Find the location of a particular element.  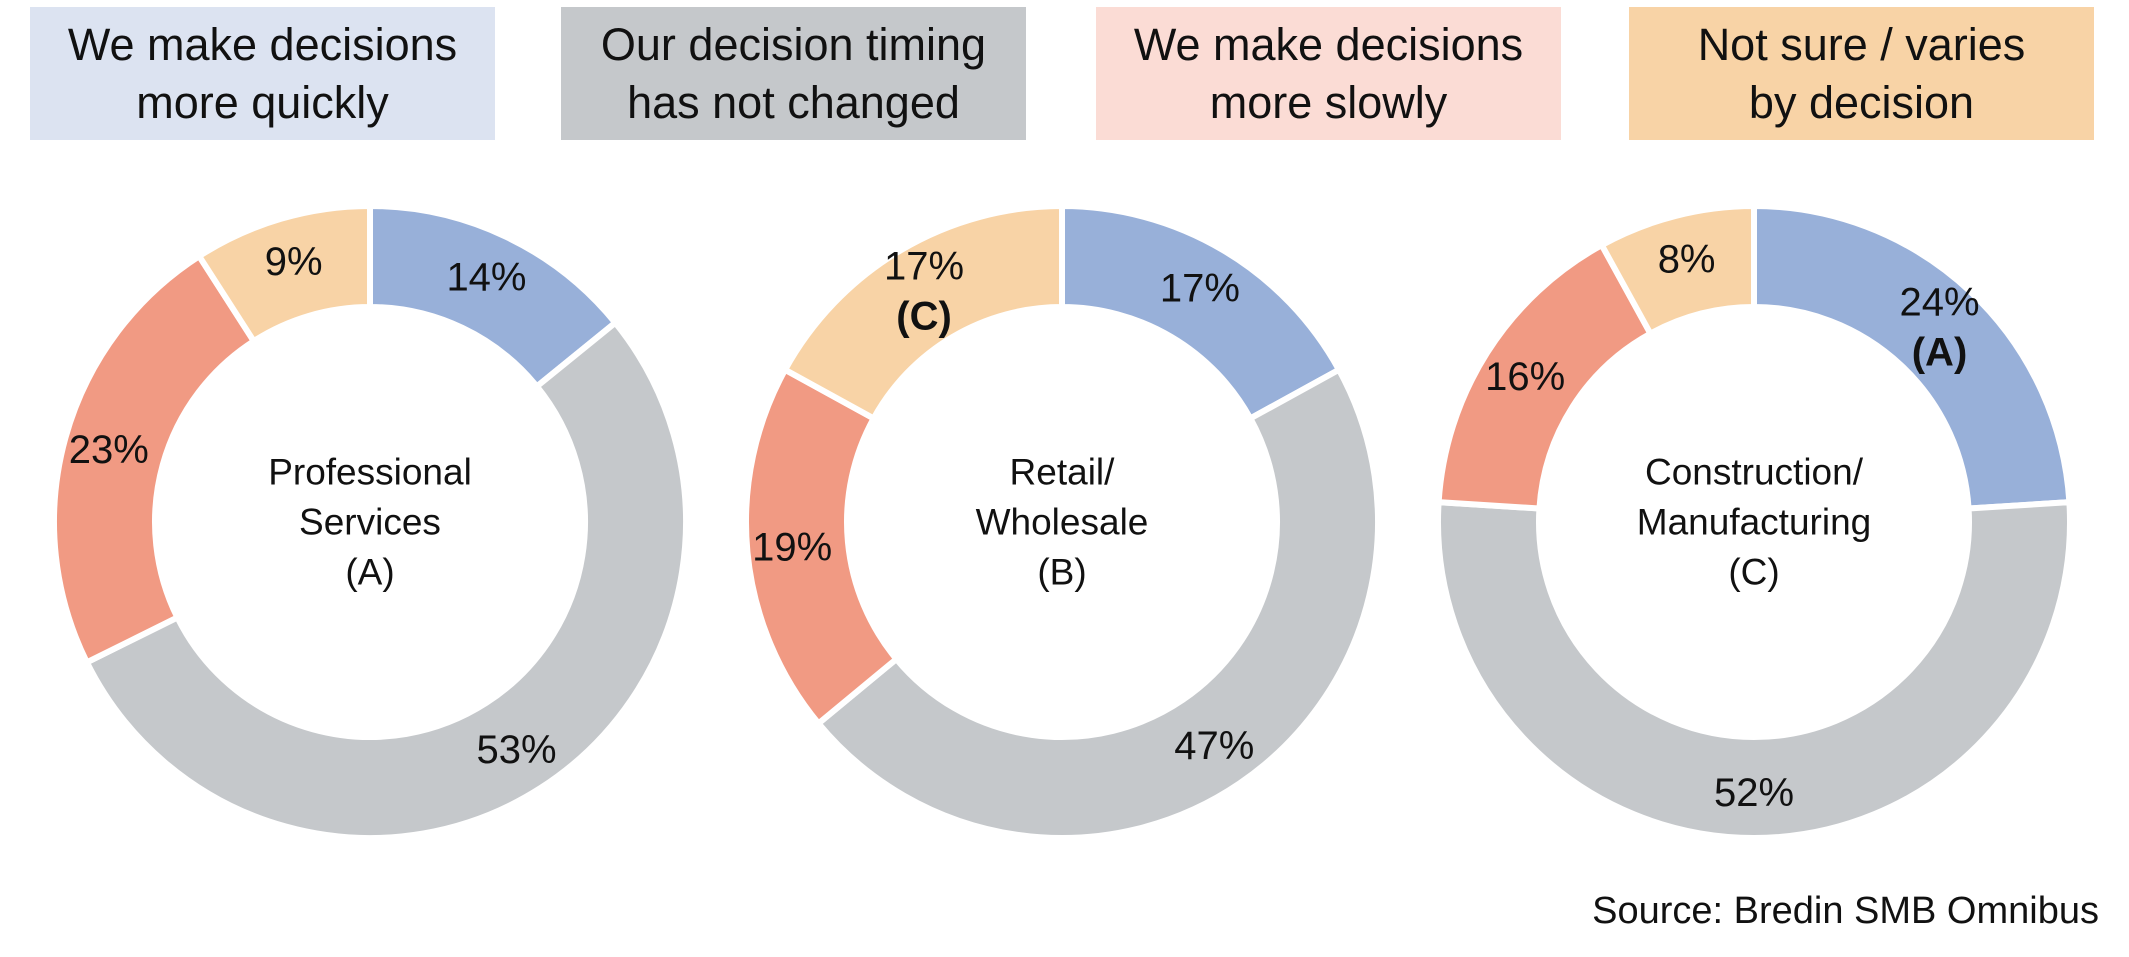

data-label-slower: 19% is located at coordinates (792, 548).